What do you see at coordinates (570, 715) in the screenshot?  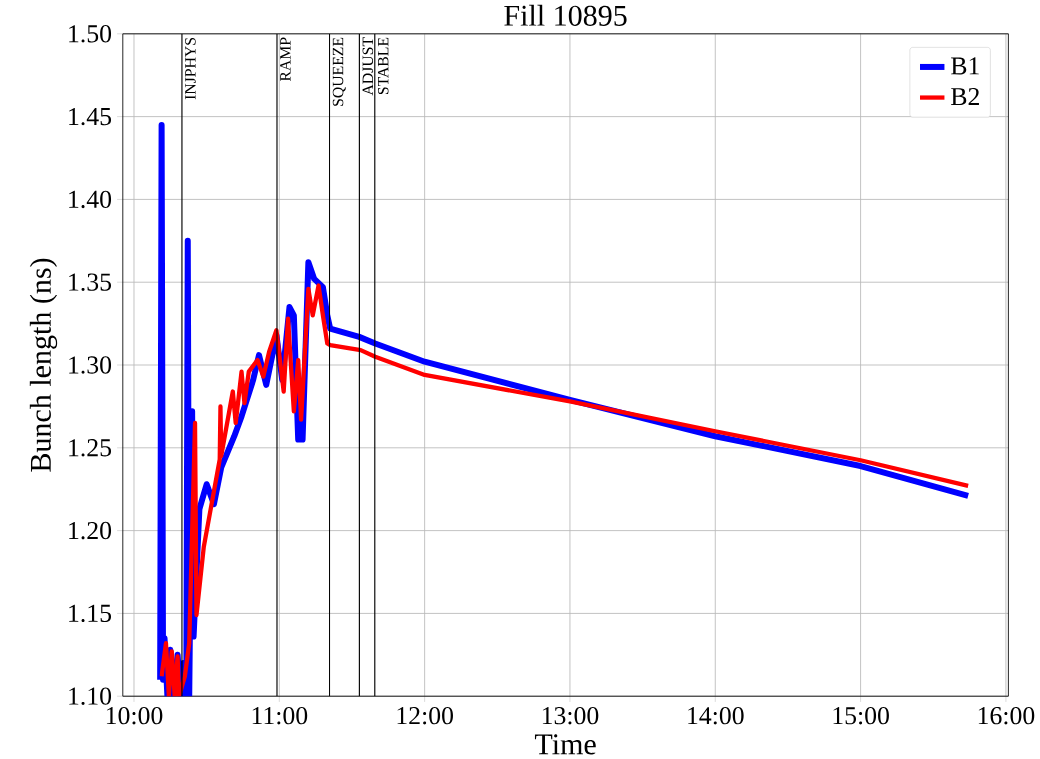 I see `x-tick-label: 13:00` at bounding box center [570, 715].